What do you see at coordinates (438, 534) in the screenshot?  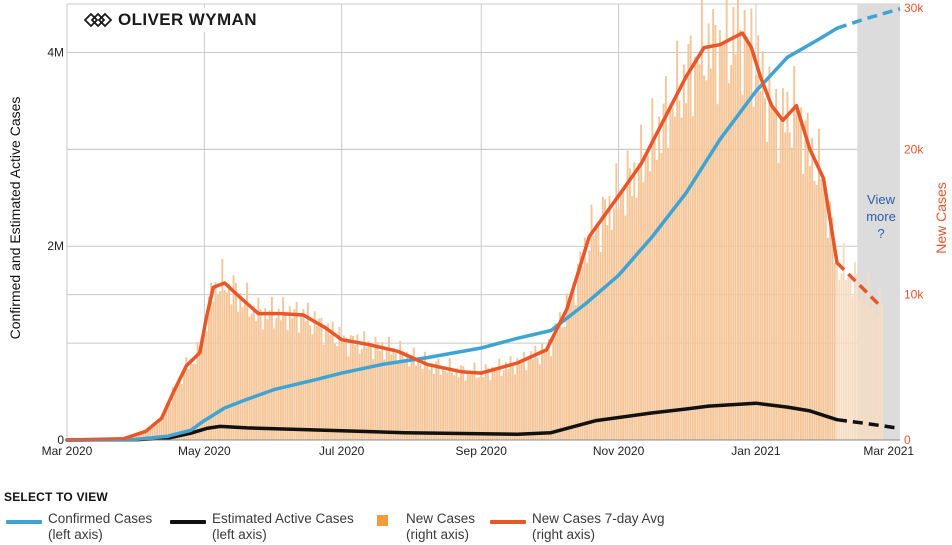 I see `legend-new-cases-axis: (right axis)` at bounding box center [438, 534].